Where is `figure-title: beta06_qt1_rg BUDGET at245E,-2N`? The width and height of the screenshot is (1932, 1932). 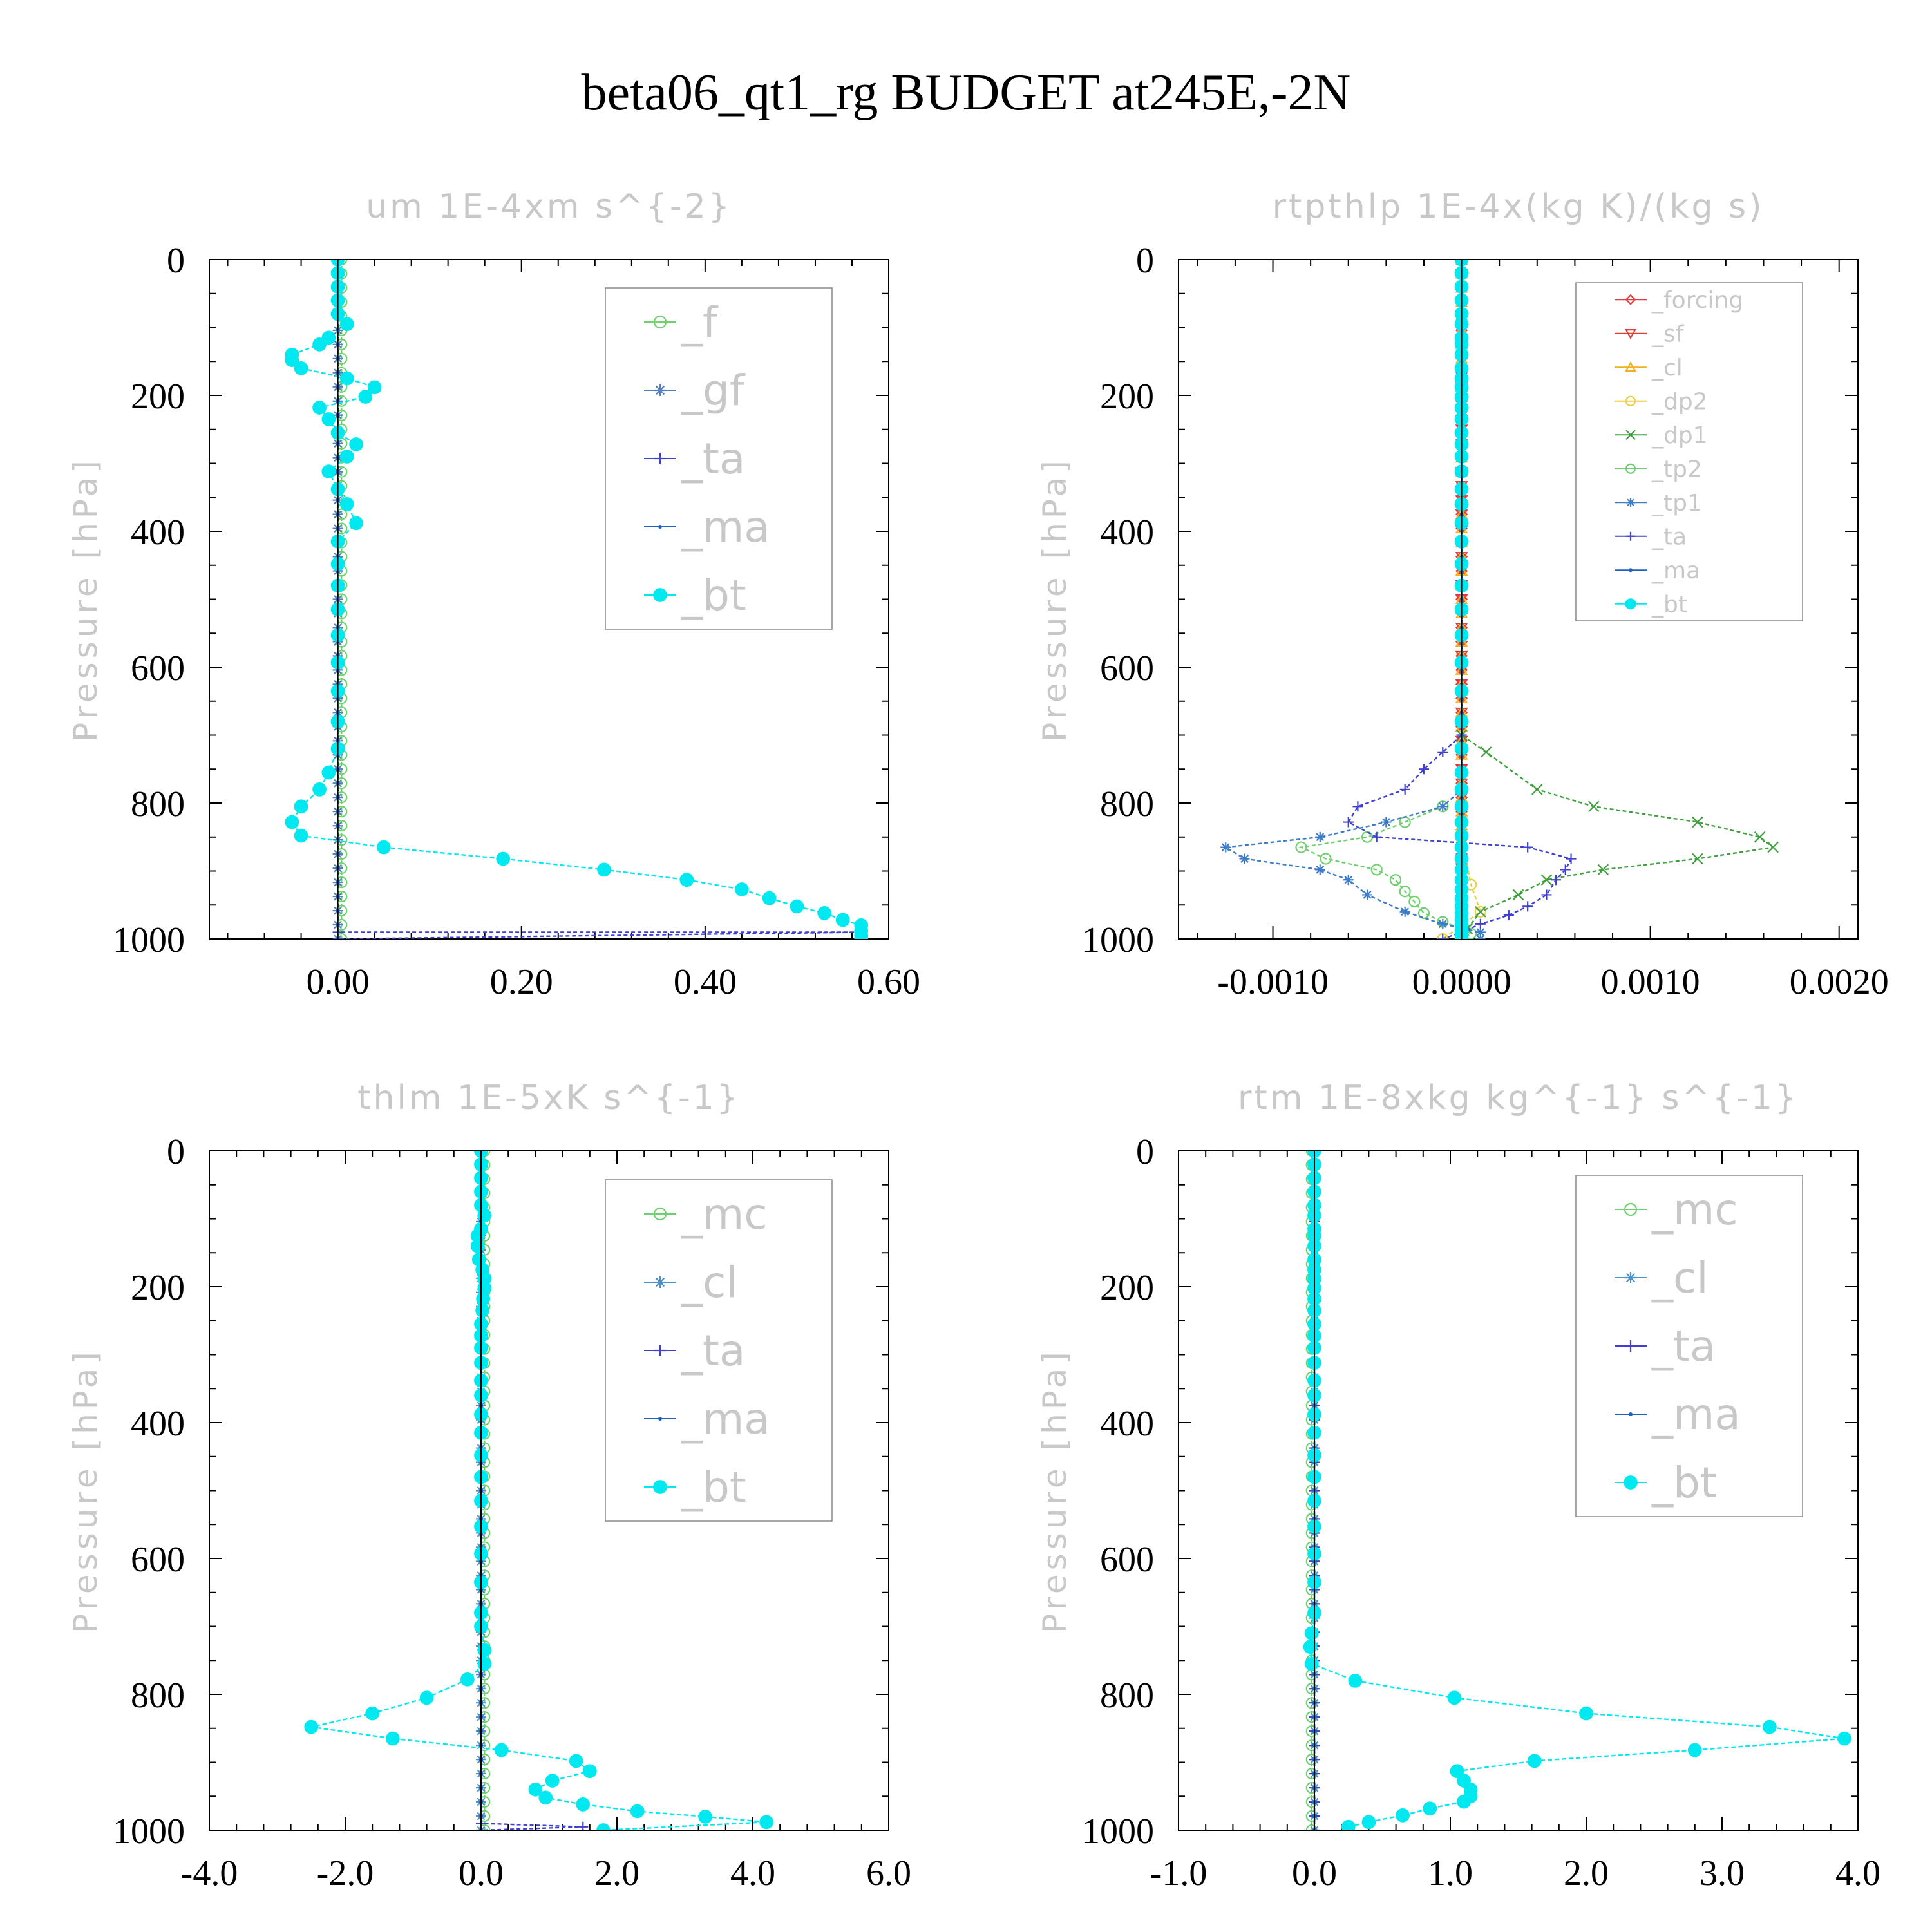
figure-title: beta06_qt1_rg BUDGET at245E,-2N is located at coordinates (967, 92).